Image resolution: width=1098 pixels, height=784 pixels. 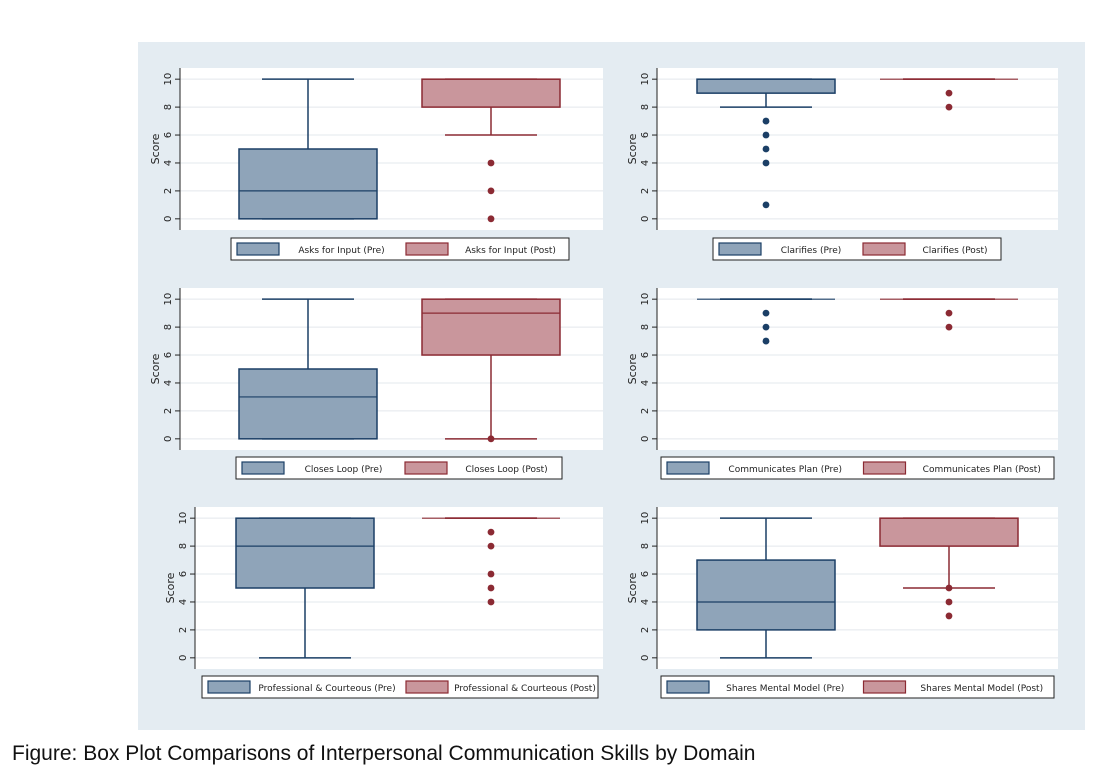 I want to click on legend-label: Communicates Plan (Post), so click(x=982, y=470).